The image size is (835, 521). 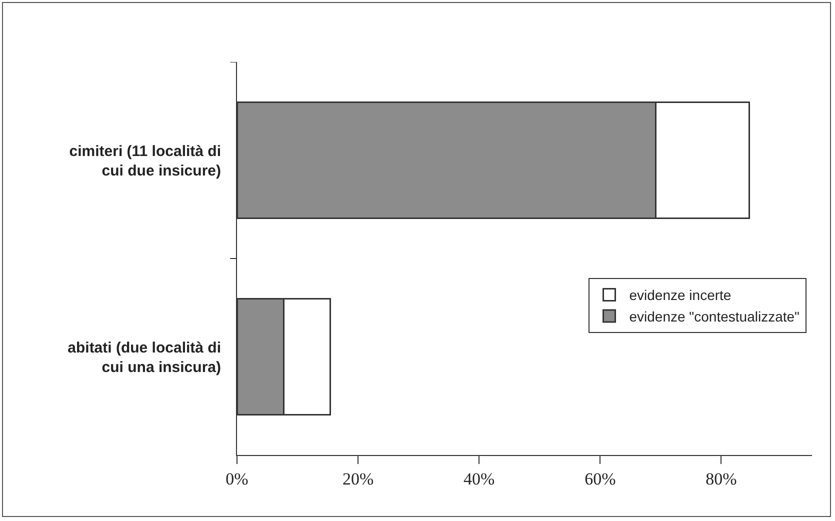 I want to click on x-tick-label: 80%, so click(x=721, y=478).